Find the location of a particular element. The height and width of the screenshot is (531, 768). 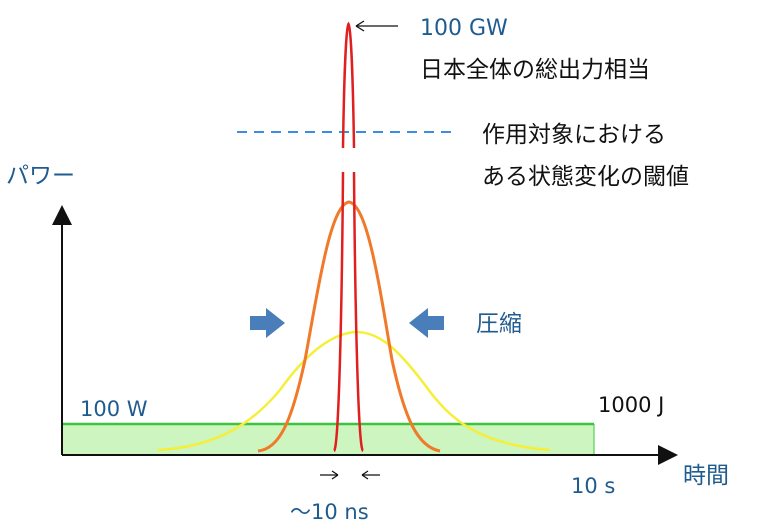

threshold-label-1: 作用対象における is located at coordinates (574, 135).